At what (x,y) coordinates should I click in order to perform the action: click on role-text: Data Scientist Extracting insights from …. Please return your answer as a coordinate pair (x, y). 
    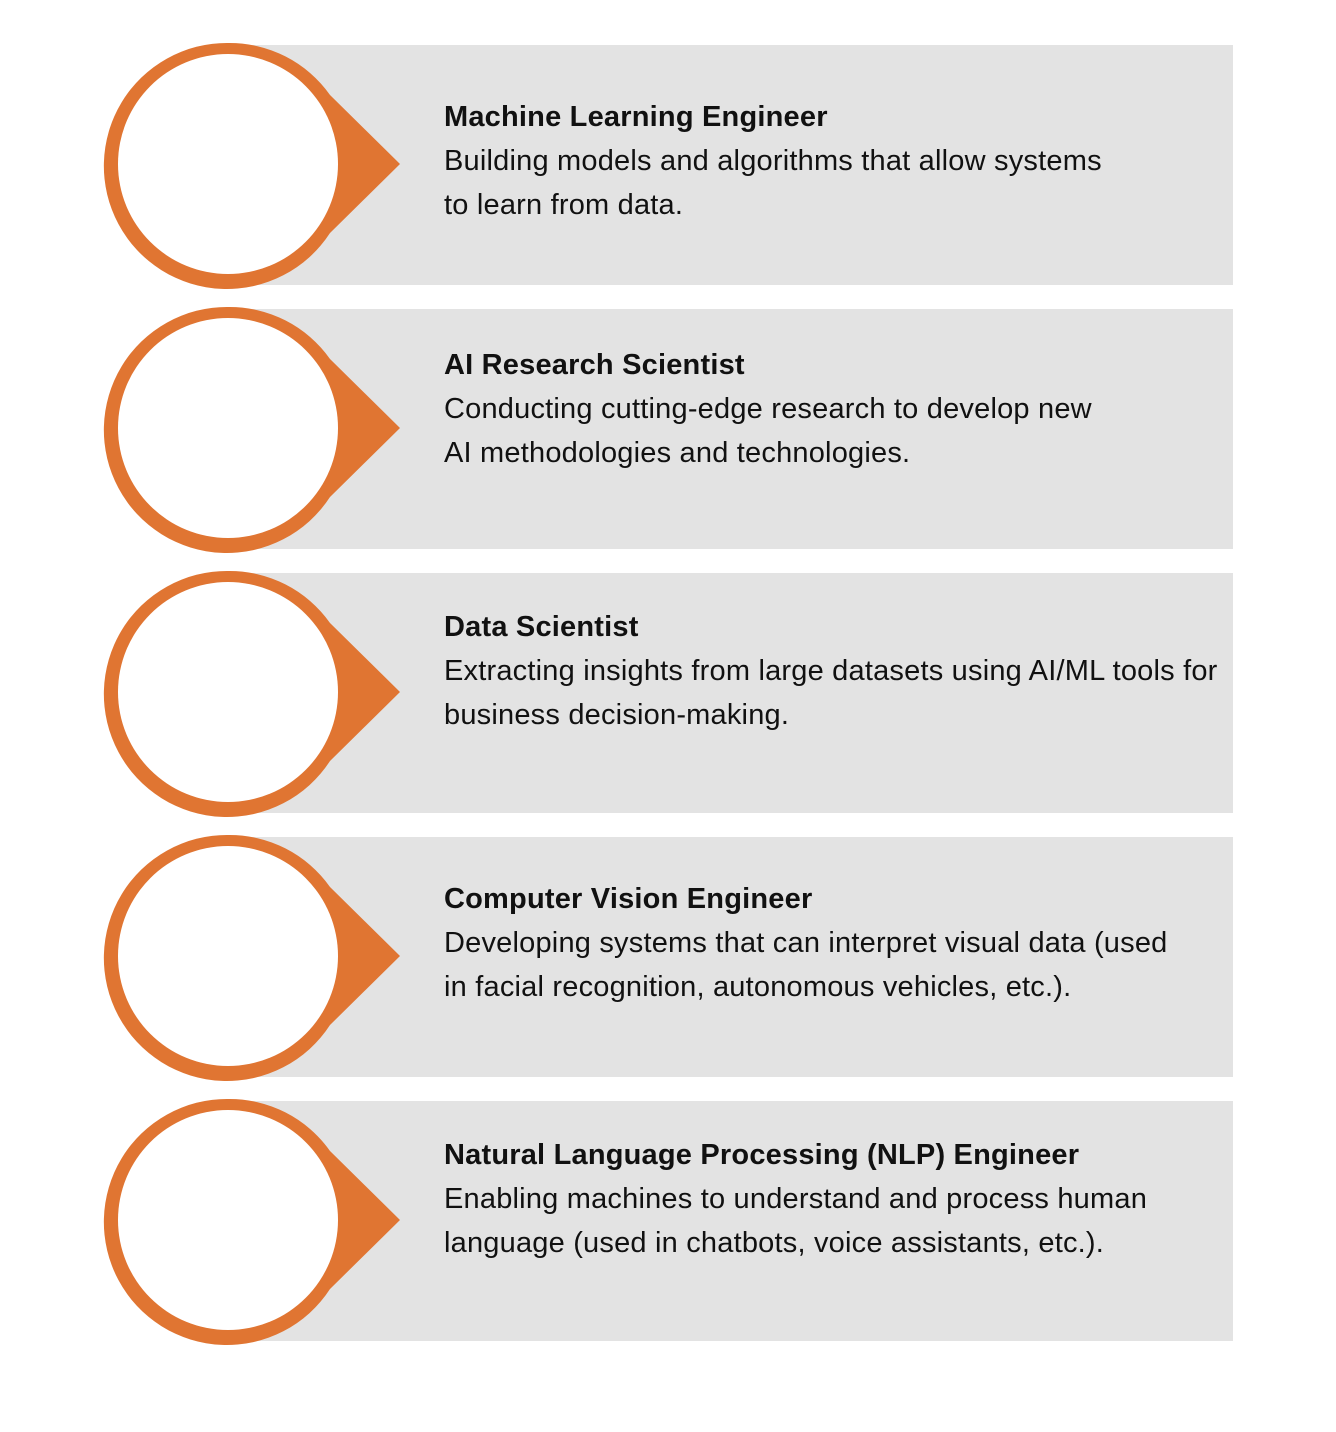
    Looking at the image, I should click on (834, 671).